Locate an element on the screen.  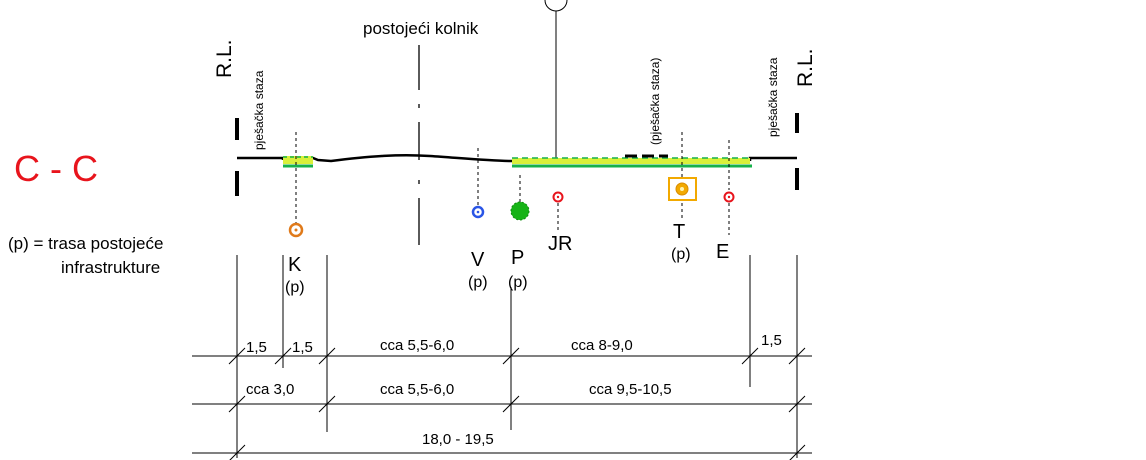
dim-row2-2: cca 9,5-10,5 is located at coordinates (630, 389).